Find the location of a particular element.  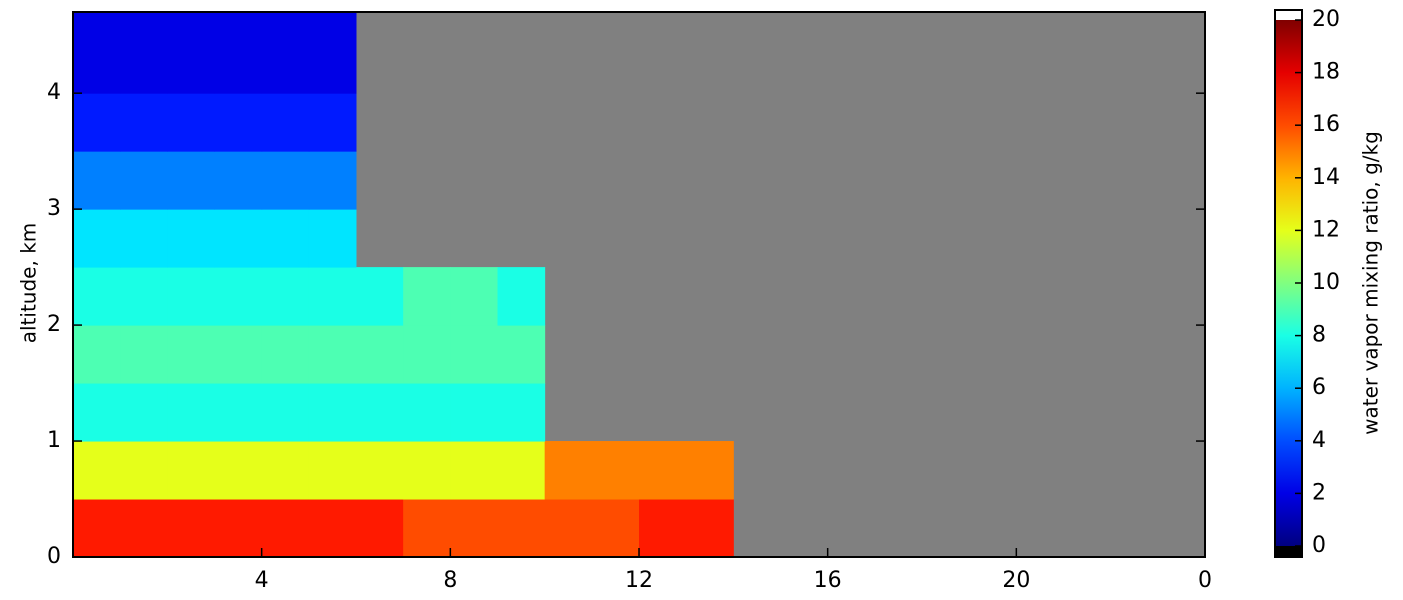

colorbar-tick-label: 6 is located at coordinates (1319, 387).